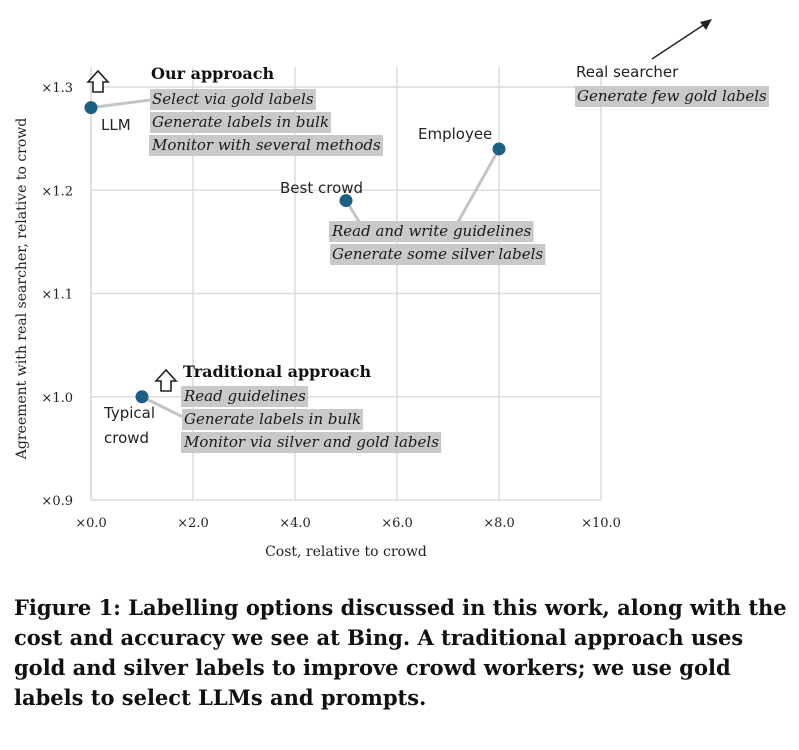  I want to click on y-tick-label: ×1.1, so click(57, 295).